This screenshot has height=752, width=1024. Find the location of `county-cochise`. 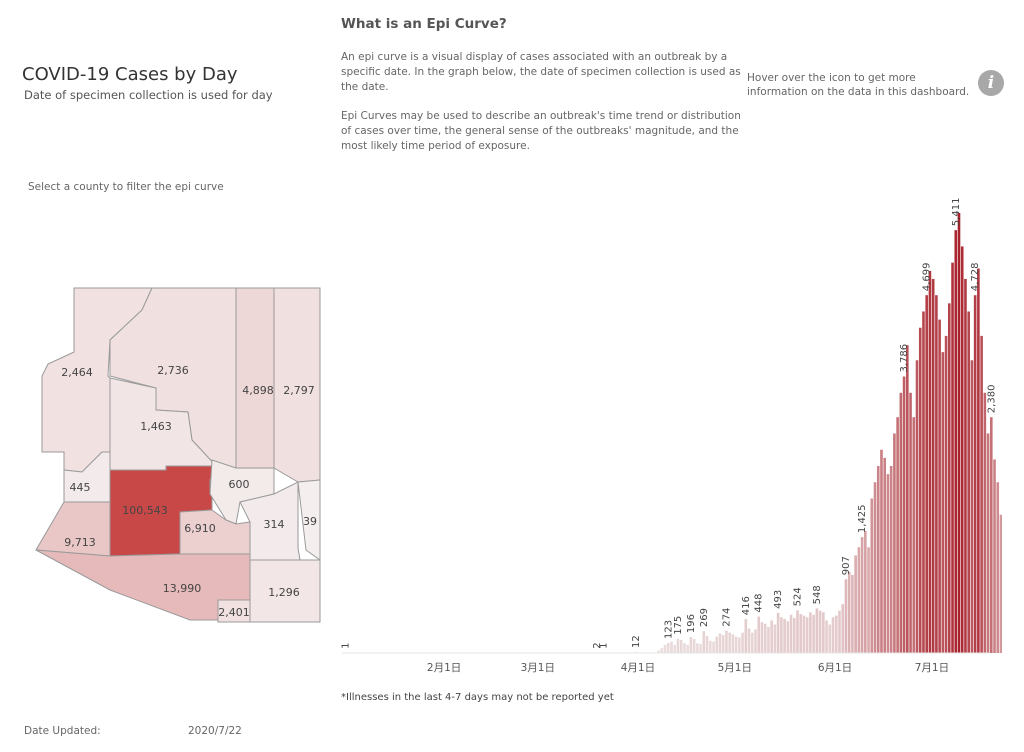

county-cochise is located at coordinates (285, 591).